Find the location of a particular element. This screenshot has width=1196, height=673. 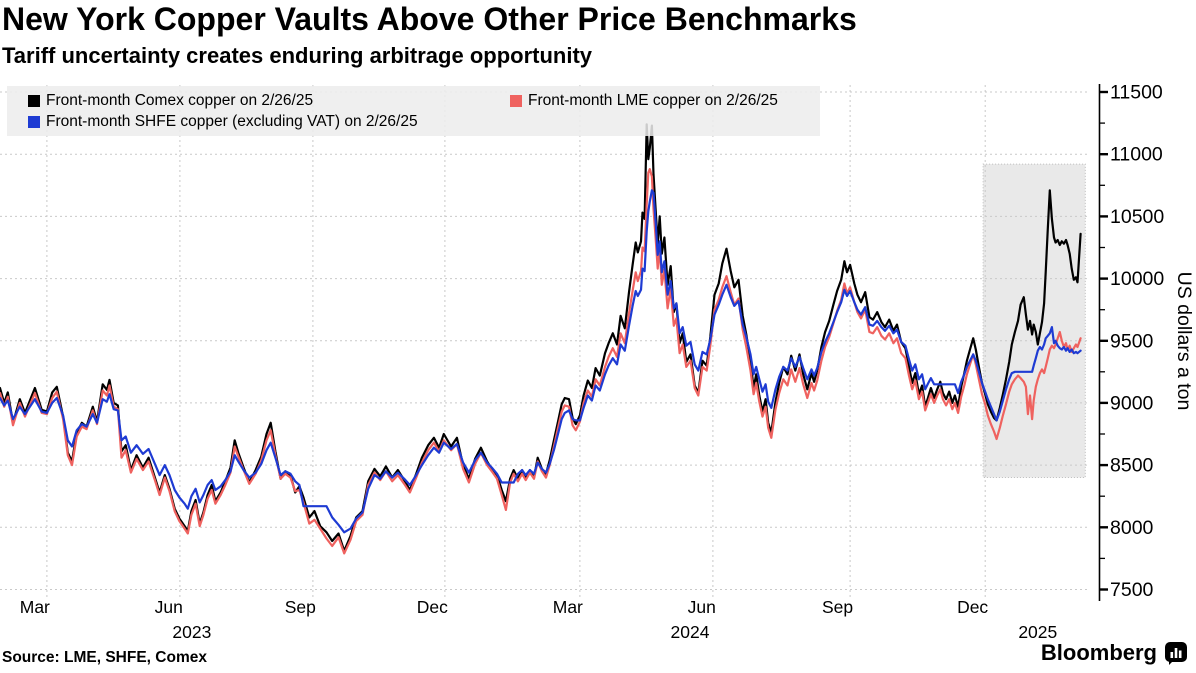

svg-text: 9000 is located at coordinates (1132, 403).